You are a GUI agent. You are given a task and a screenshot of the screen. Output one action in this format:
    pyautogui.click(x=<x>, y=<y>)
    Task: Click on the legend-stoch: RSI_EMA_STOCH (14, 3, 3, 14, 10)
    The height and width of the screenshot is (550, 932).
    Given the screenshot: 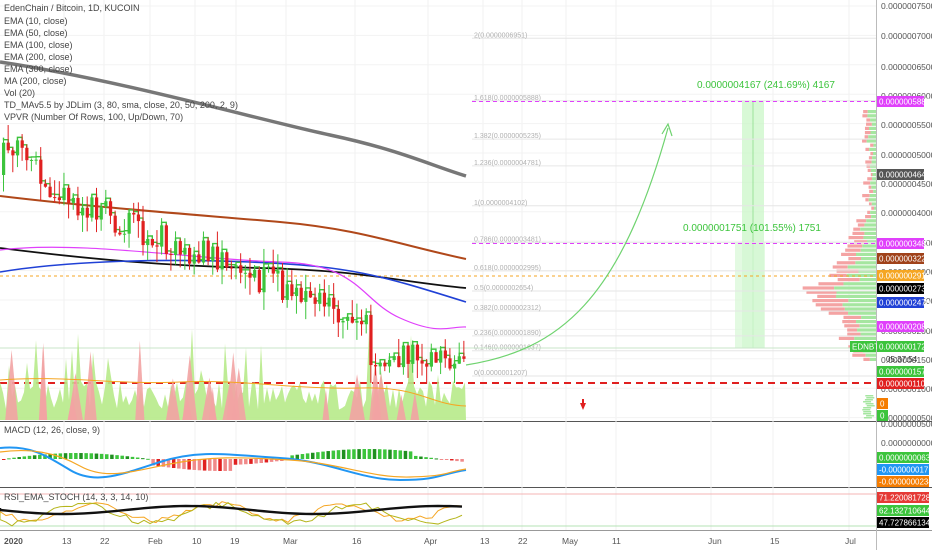 What is the action you would take?
    pyautogui.click(x=76, y=497)
    